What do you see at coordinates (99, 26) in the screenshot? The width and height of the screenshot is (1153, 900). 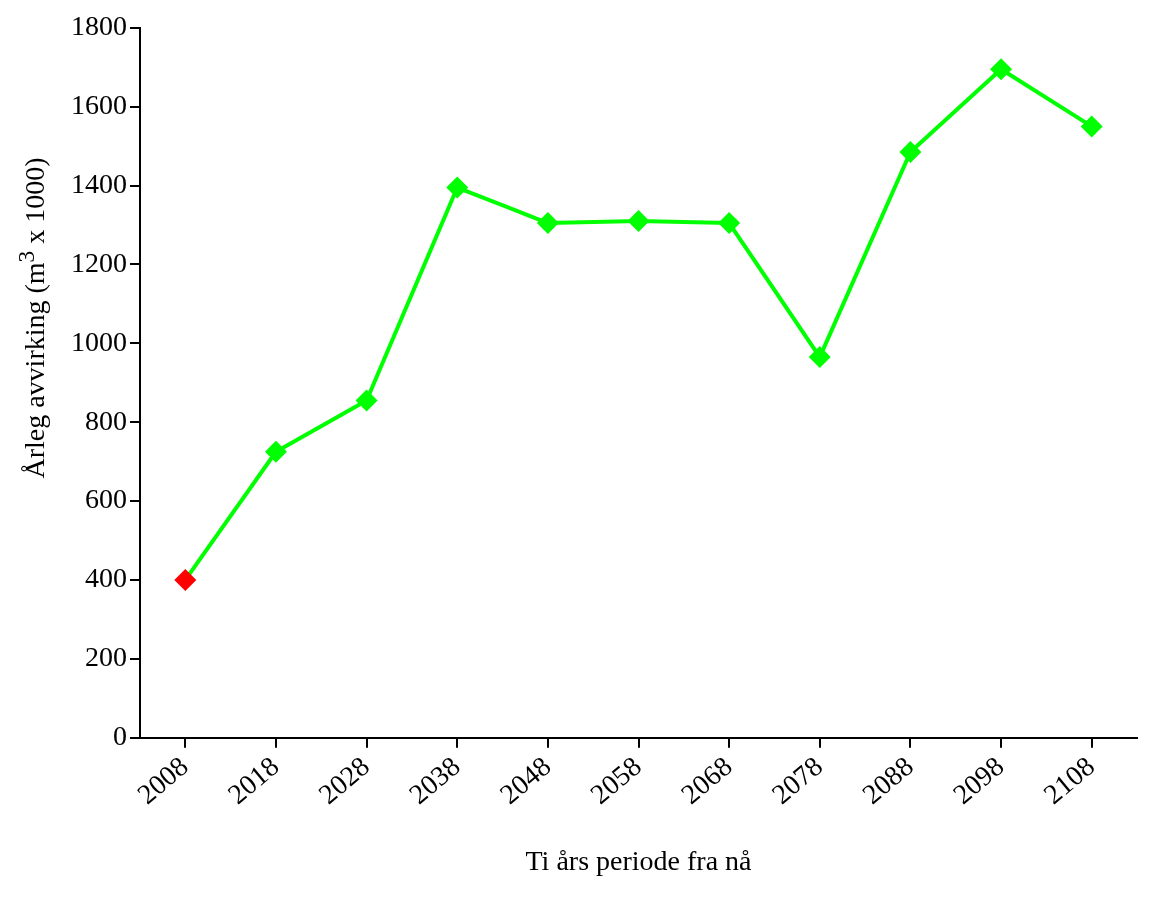 I see `y-tick-label: 1800` at bounding box center [99, 26].